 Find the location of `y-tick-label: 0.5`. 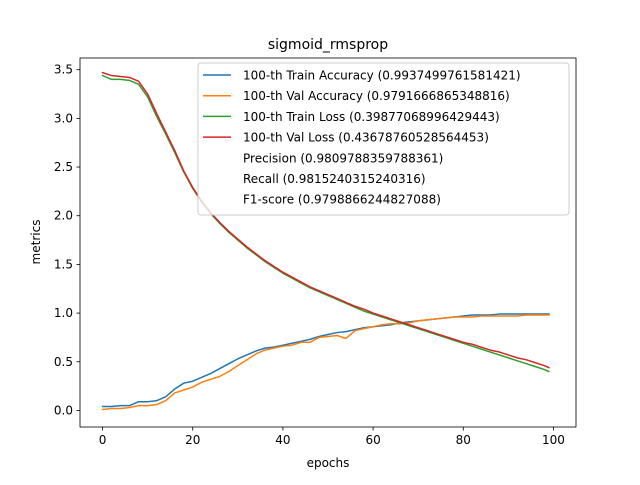

y-tick-label: 0.5 is located at coordinates (63, 362).